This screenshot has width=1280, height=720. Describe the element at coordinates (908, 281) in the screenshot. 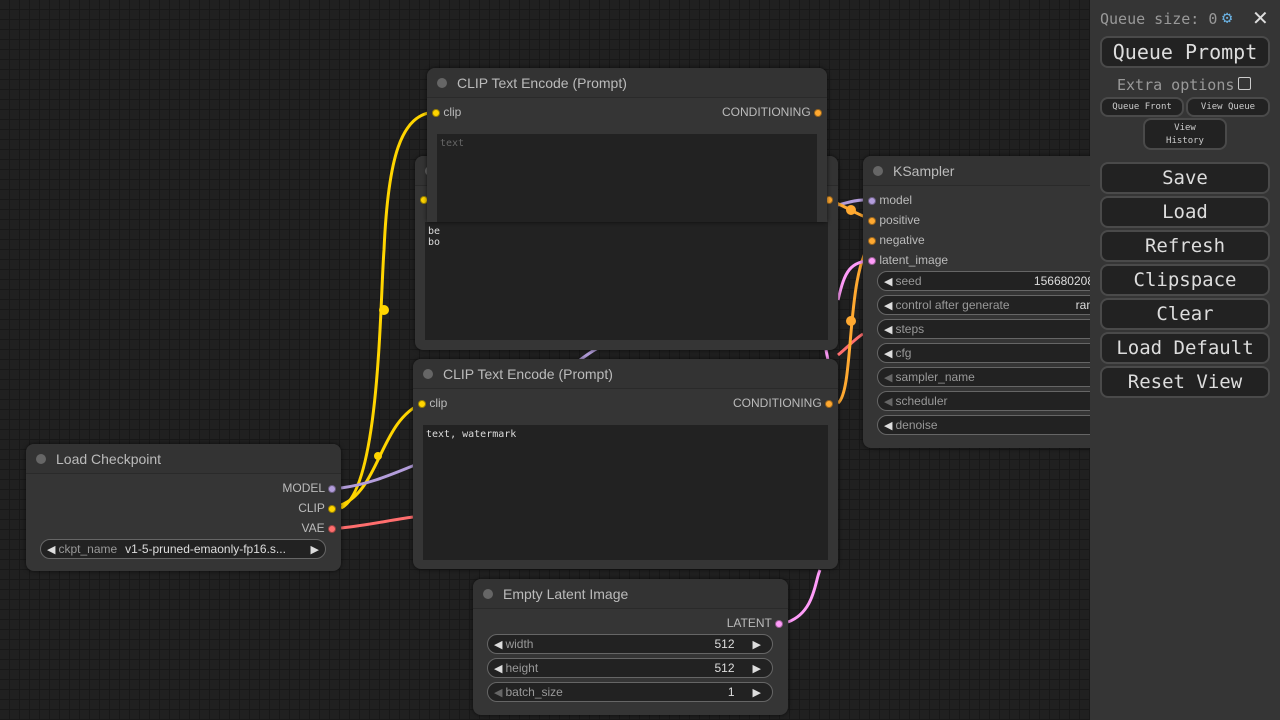

I see `widget-label: seed` at that location.